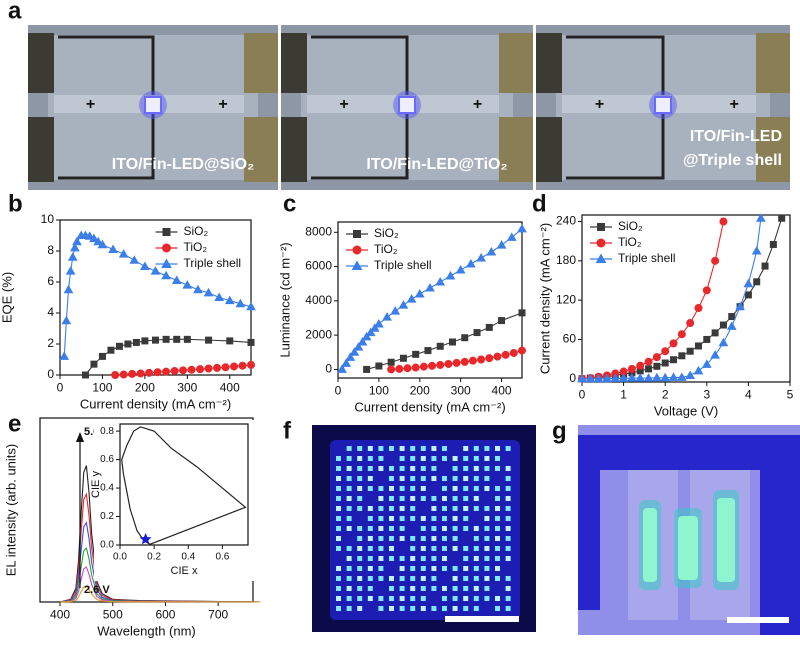  What do you see at coordinates (222, 557) in the screenshot?
I see `x-tick-label: 0.6` at bounding box center [222, 557].